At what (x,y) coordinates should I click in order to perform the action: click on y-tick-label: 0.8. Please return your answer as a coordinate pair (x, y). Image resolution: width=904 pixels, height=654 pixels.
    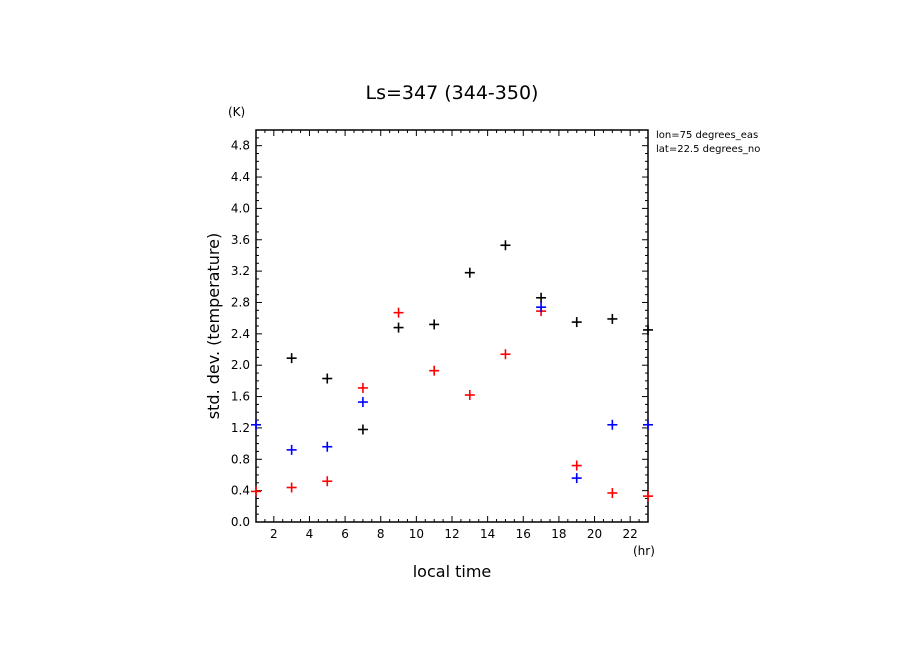
    Looking at the image, I should click on (240, 459).